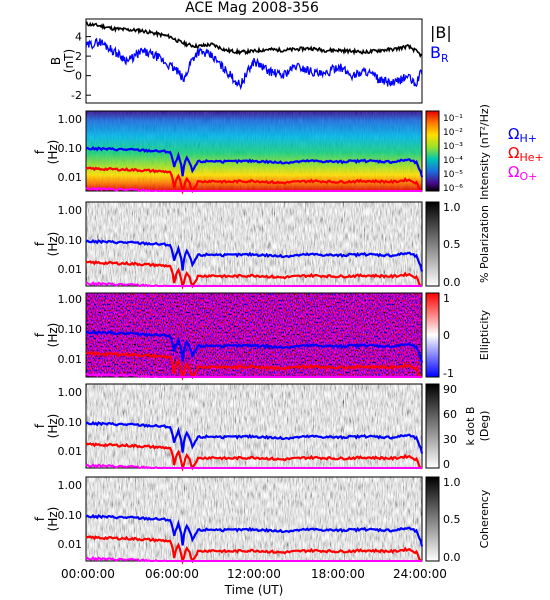 This screenshot has width=550, height=600. What do you see at coordinates (254, 437) in the screenshot?
I see `kdotb-h-gyro-line` at bounding box center [254, 437].